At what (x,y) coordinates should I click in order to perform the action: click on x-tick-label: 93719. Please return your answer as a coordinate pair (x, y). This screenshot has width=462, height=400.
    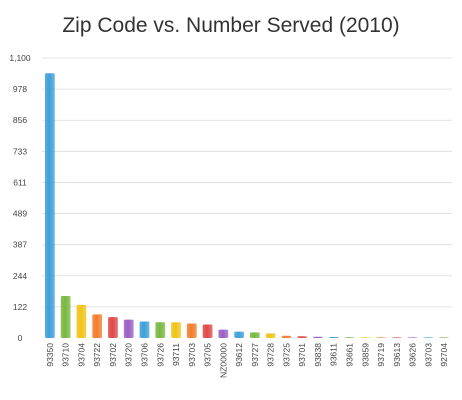
    Looking at the image, I should click on (381, 355).